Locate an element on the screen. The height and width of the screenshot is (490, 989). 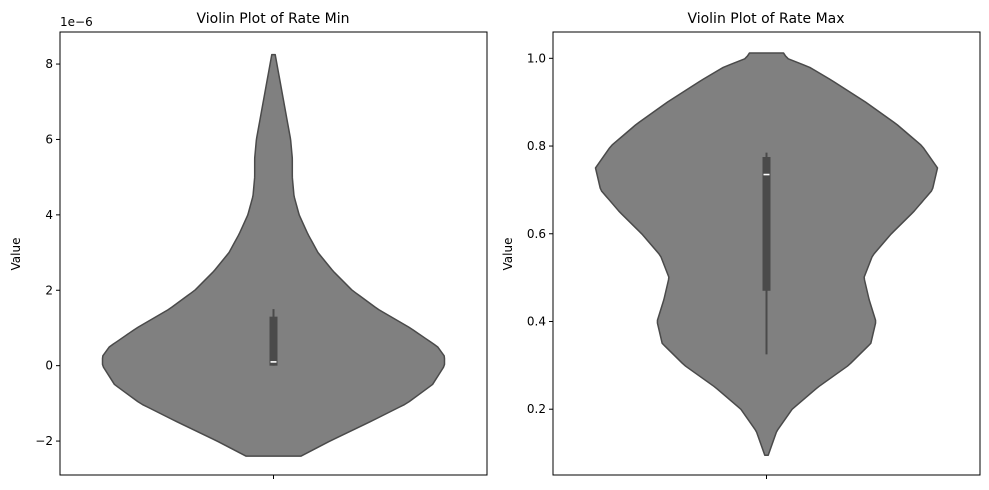
y-tick-label: 1.0 is located at coordinates (536, 58).